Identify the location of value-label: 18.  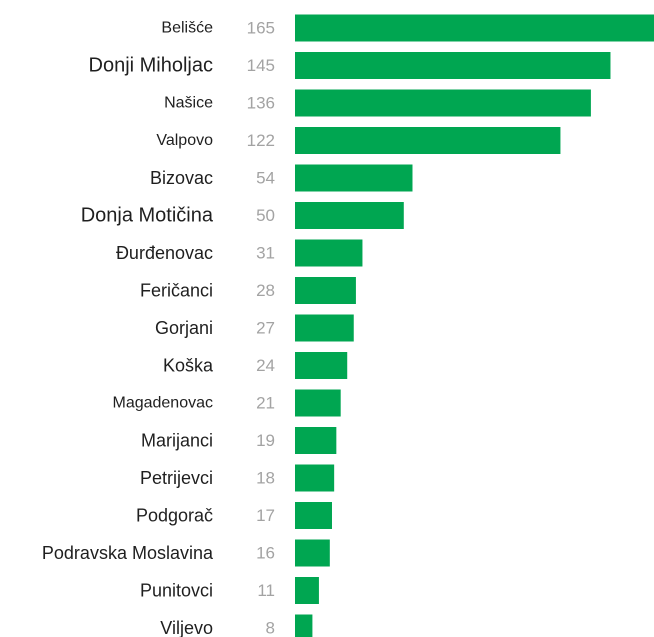
(265, 478).